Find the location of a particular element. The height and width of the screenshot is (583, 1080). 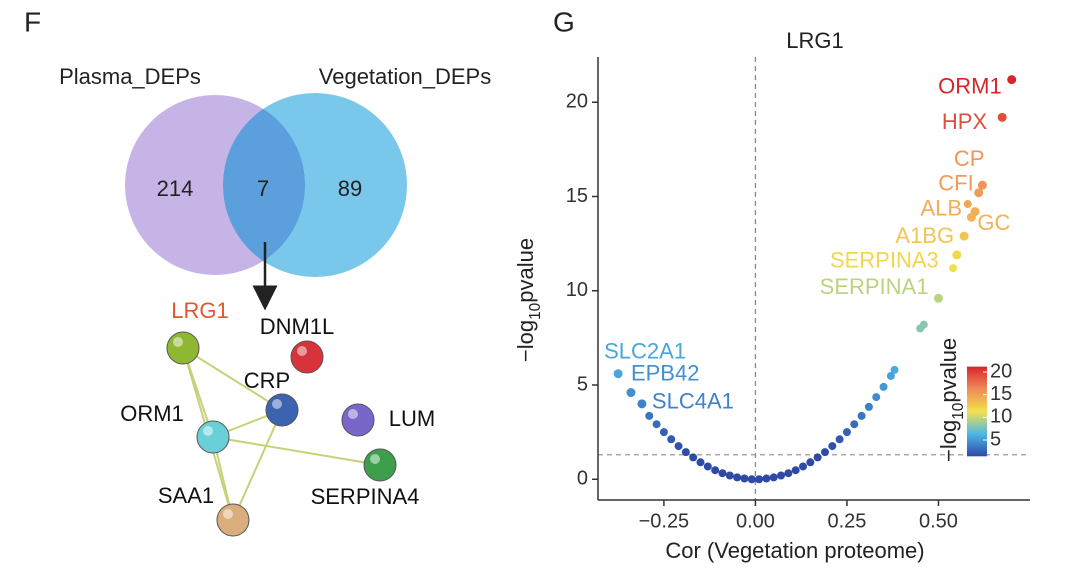

network: LRG1 DNM1L CRP ORM1 LUM SAA1 SERPINA4 is located at coordinates (277, 417).